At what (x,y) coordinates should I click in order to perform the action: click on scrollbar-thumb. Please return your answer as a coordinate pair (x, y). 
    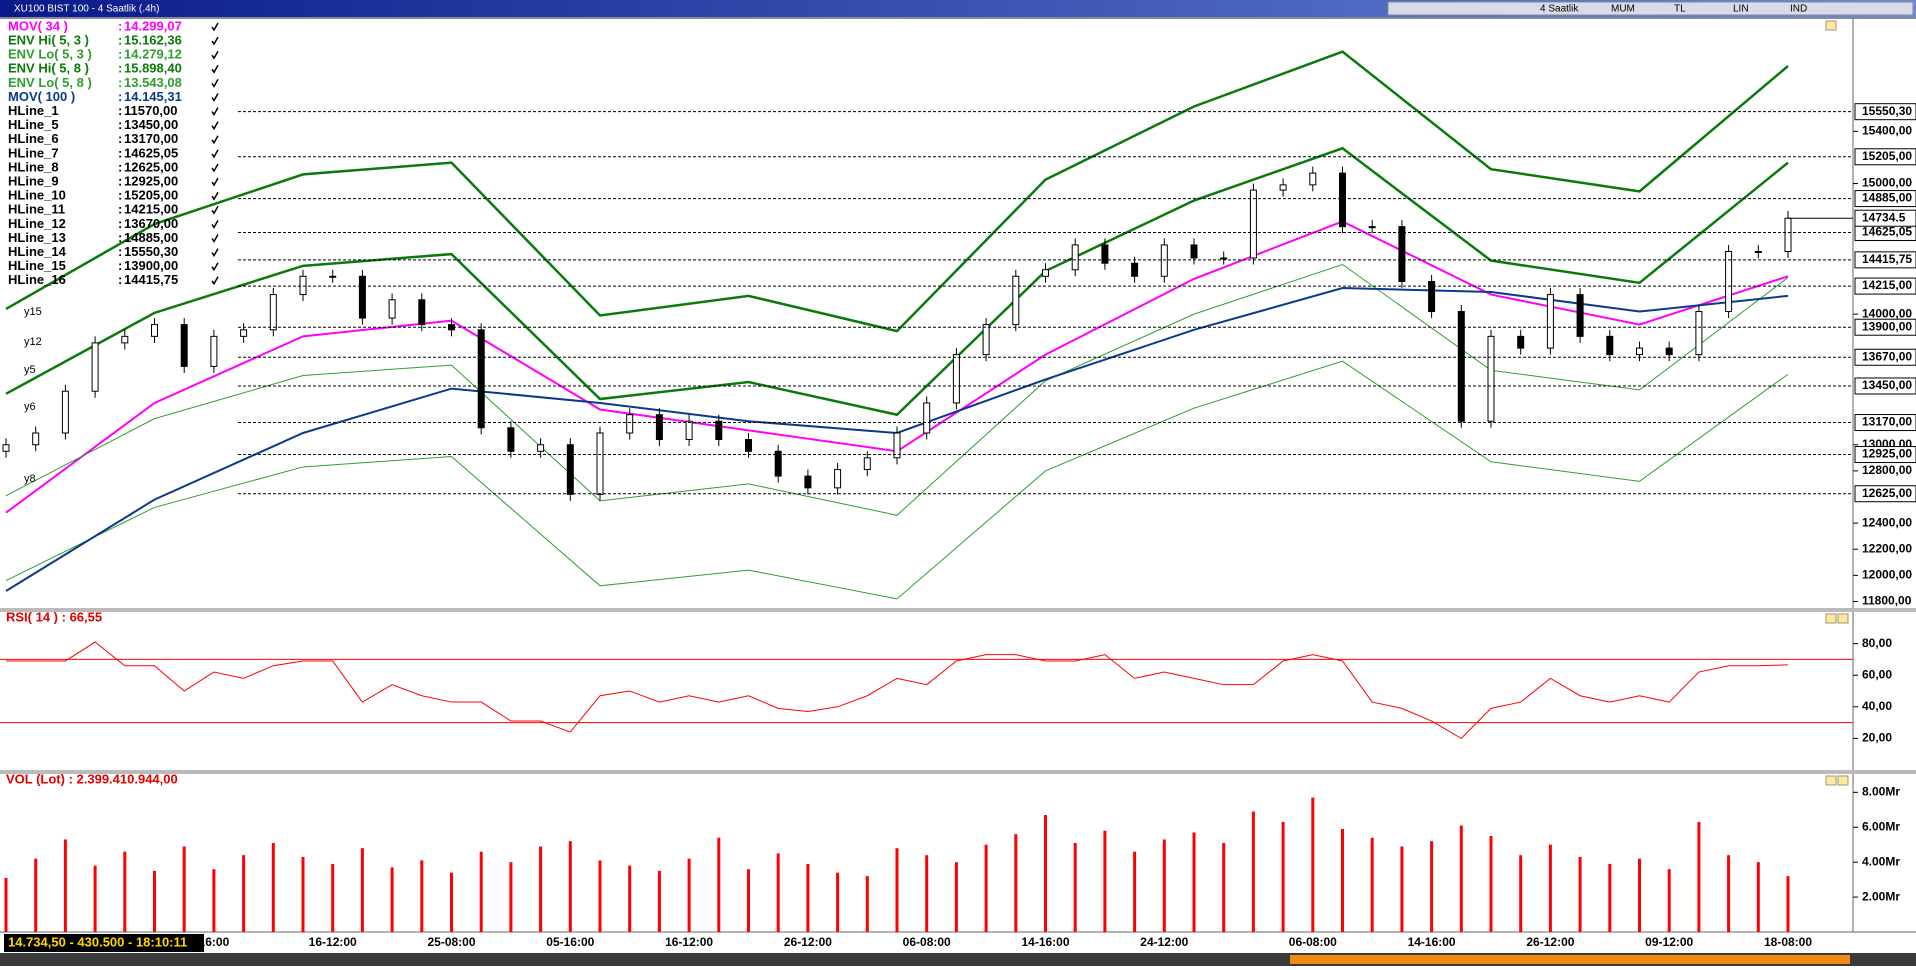
    Looking at the image, I should click on (1570, 959).